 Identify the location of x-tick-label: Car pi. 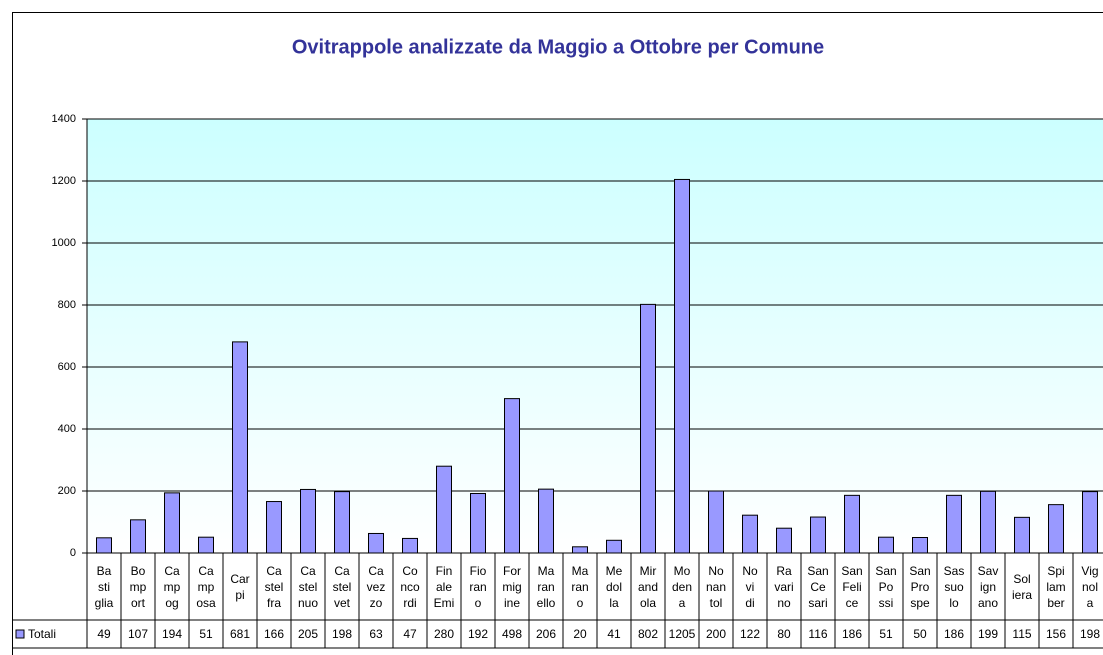
(240, 586).